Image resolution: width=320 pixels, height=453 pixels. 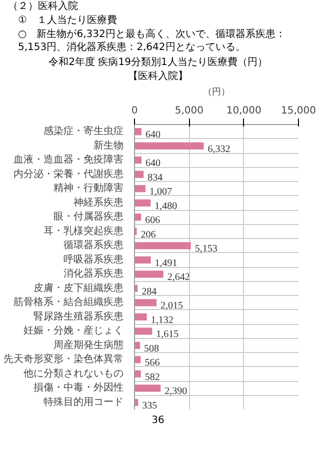 What do you see at coordinates (158, 420) in the screenshot?
I see `text: 36` at bounding box center [158, 420].